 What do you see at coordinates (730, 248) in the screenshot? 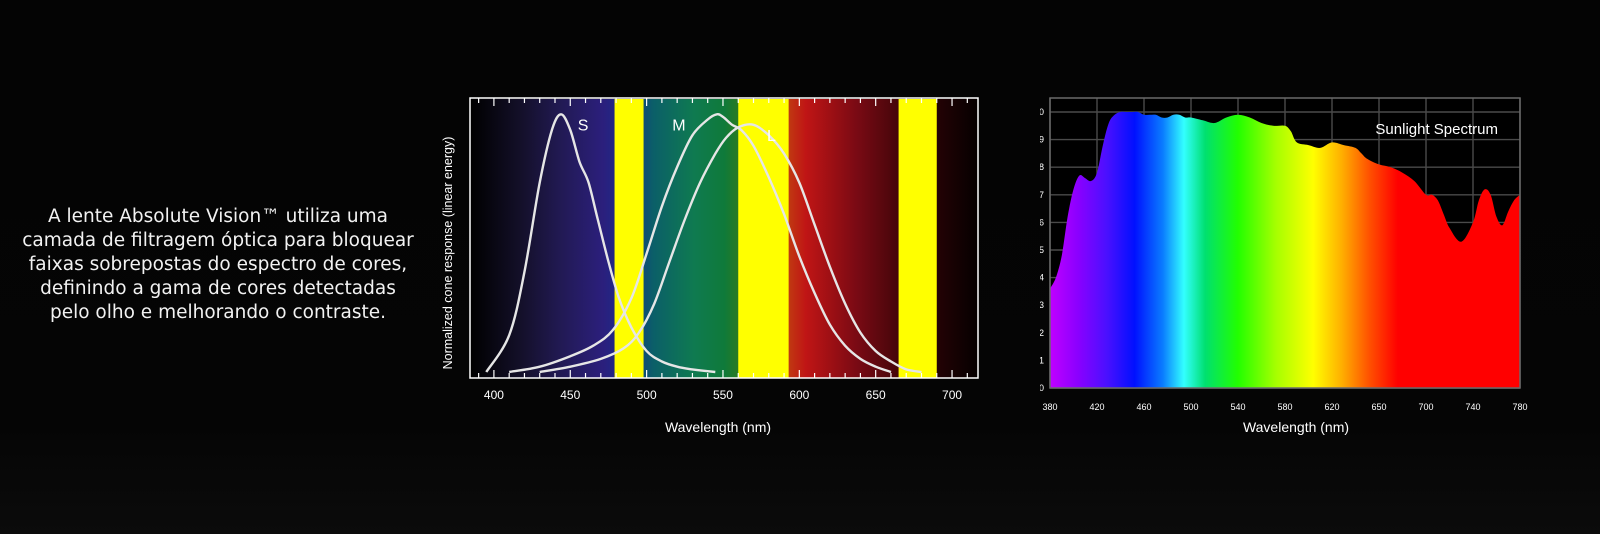
I see `cone-curve-l` at bounding box center [730, 248].